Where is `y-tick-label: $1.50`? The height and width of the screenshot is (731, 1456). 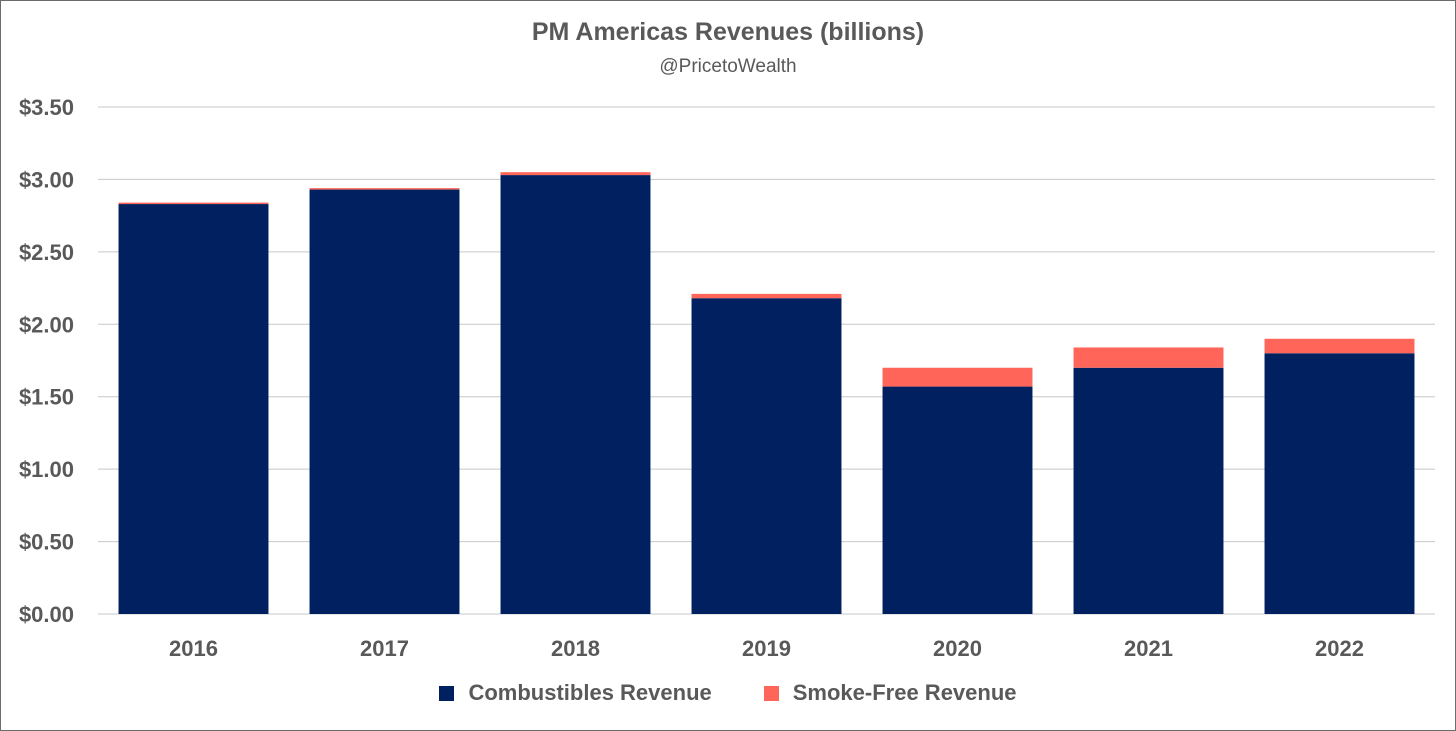 y-tick-label: $1.50 is located at coordinates (46, 397).